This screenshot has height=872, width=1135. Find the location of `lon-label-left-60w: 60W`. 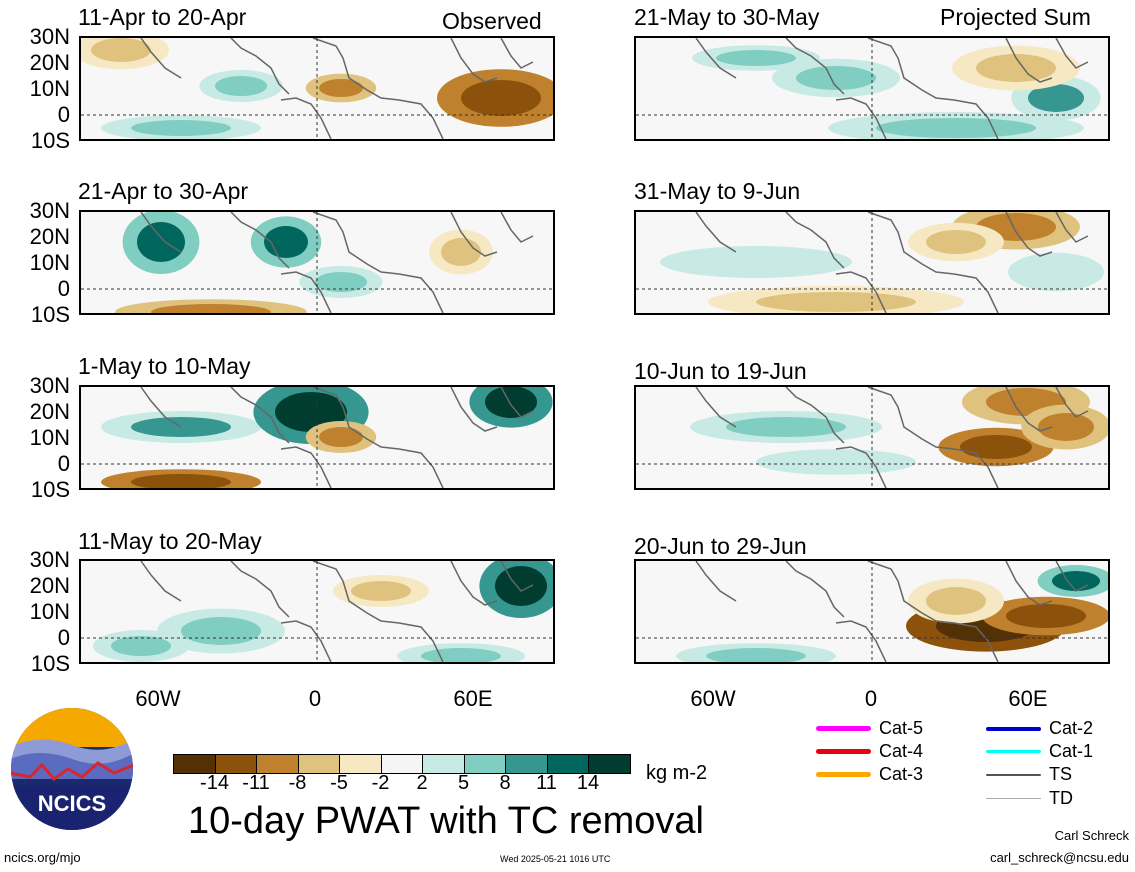

lon-label-left-60w: 60W is located at coordinates (158, 698).